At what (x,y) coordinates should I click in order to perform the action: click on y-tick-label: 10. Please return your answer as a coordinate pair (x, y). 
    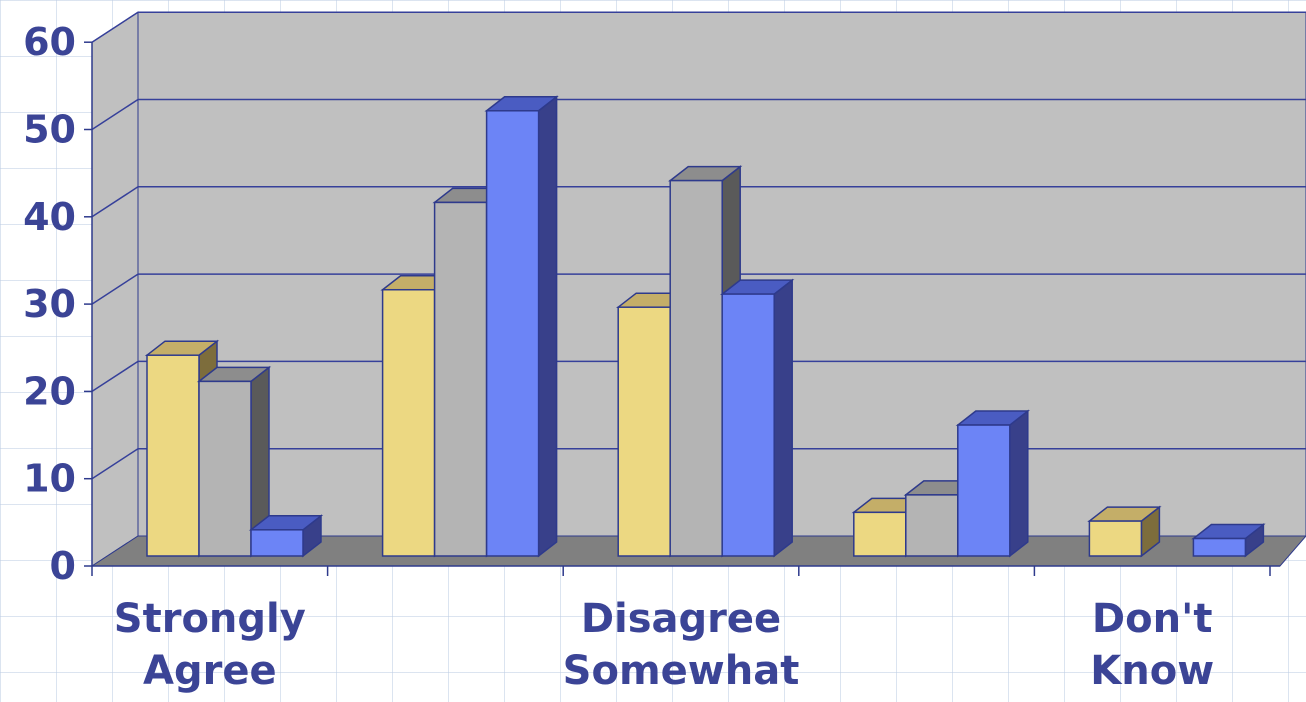
    Looking at the image, I should click on (49, 479).